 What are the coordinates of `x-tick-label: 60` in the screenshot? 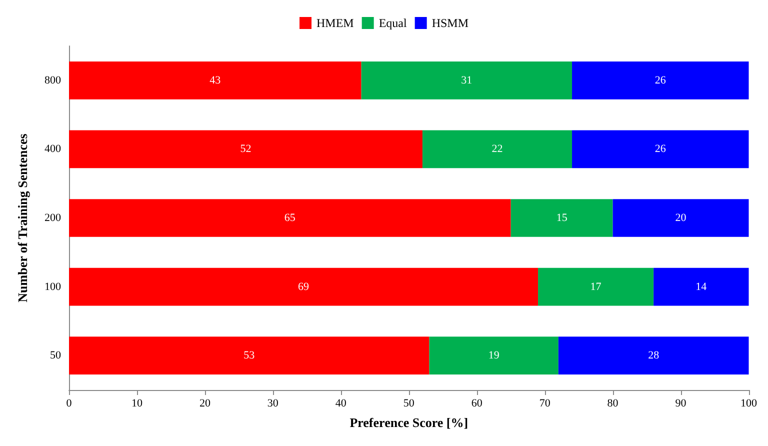 It's located at (477, 404).